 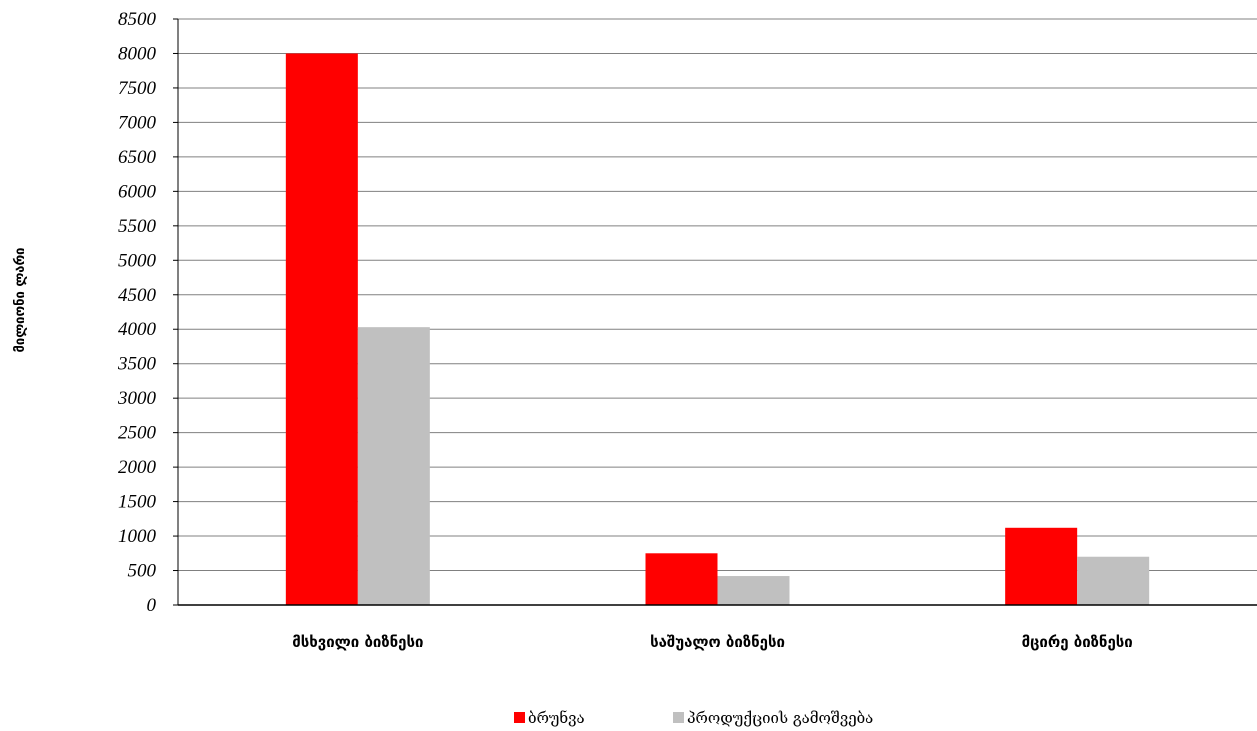 What do you see at coordinates (137, 398) in the screenshot?
I see `y-tick-label: 3000` at bounding box center [137, 398].